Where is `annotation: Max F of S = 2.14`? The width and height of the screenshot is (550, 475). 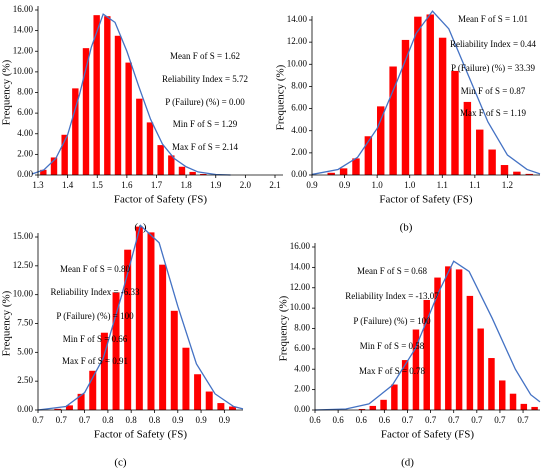 annotation: Max F of S = 2.14 is located at coordinates (205, 147).